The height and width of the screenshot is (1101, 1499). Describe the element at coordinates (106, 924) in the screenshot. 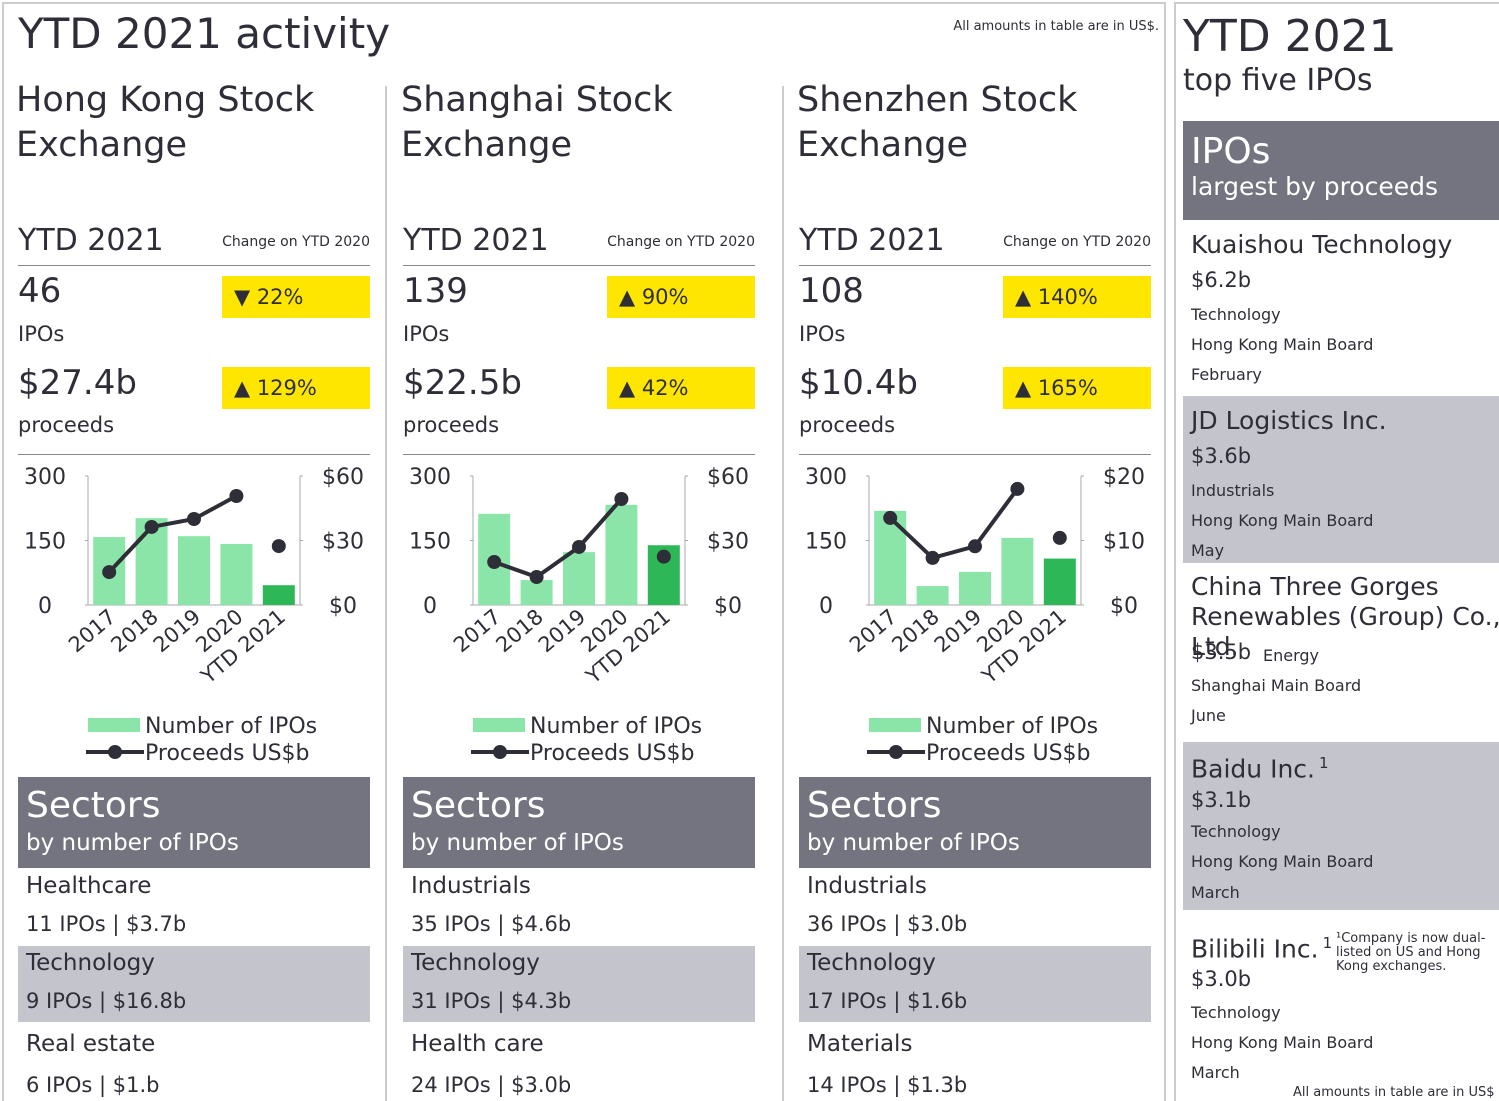

I see `sector-detail: 11 IPOs | $3.7b` at that location.